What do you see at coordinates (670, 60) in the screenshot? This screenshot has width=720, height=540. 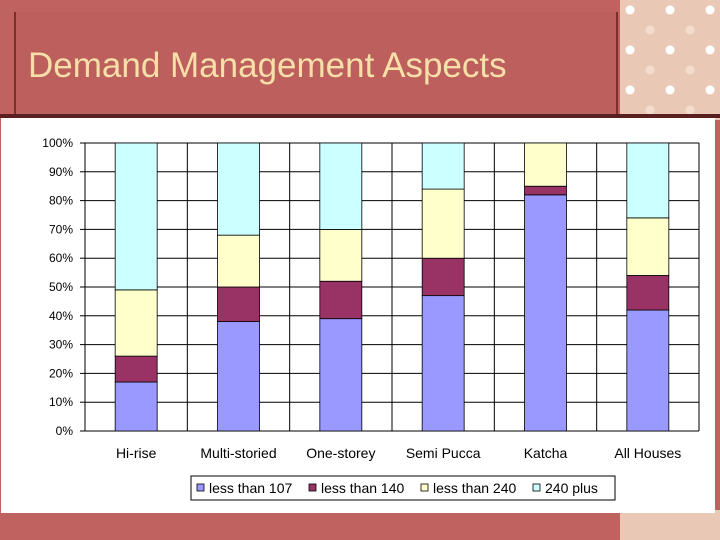 I see `decorative-pattern` at bounding box center [670, 60].